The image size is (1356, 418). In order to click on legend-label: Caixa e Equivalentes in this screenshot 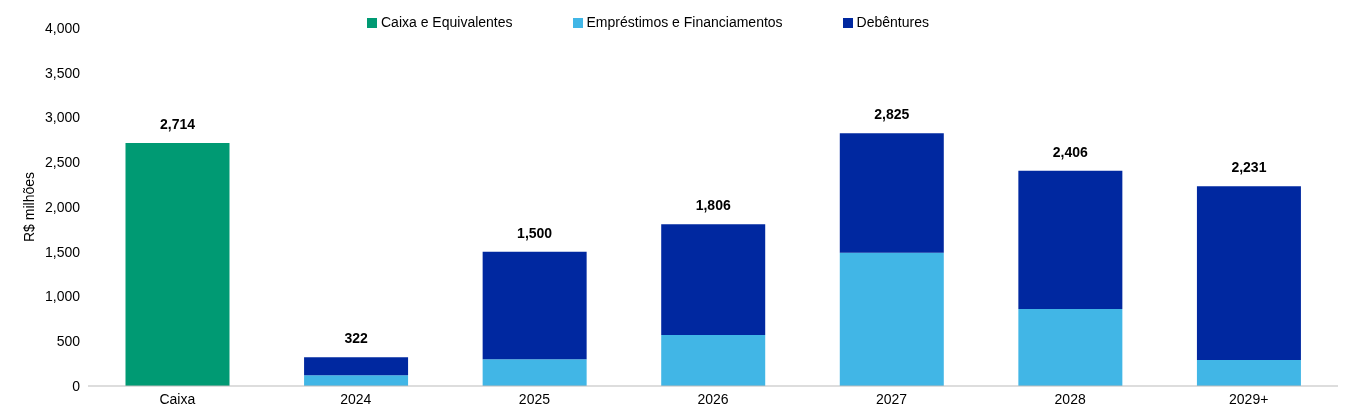, I will do `click(447, 22)`.